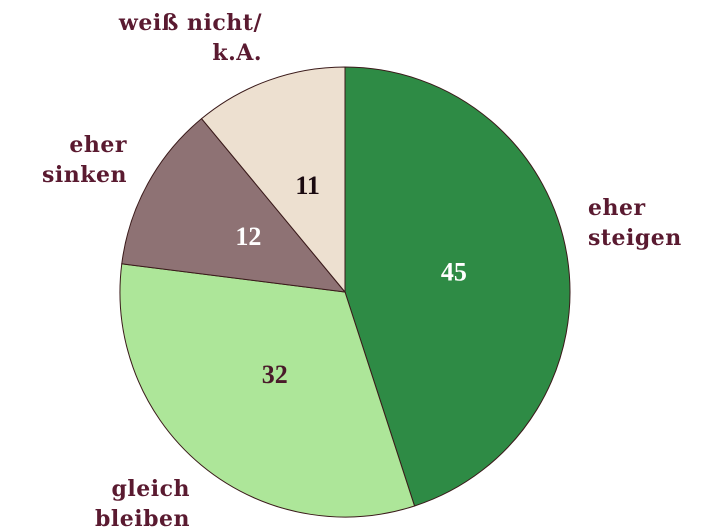  I want to click on category-label: weiß nicht/ k.A., so click(190, 38).